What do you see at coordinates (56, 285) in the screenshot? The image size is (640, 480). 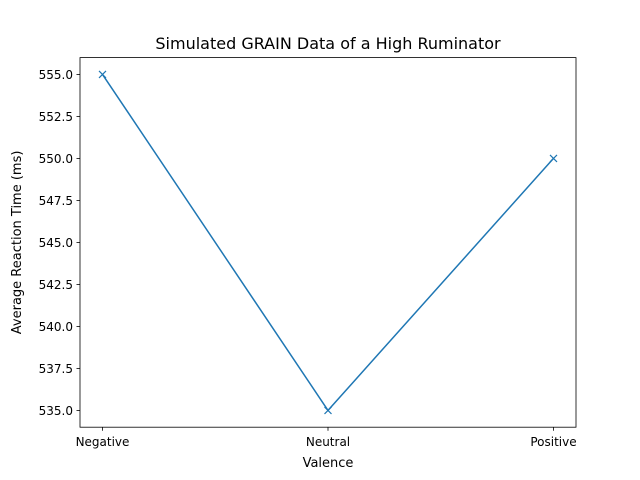 I see `y-tick-label: 542.5` at bounding box center [56, 285].